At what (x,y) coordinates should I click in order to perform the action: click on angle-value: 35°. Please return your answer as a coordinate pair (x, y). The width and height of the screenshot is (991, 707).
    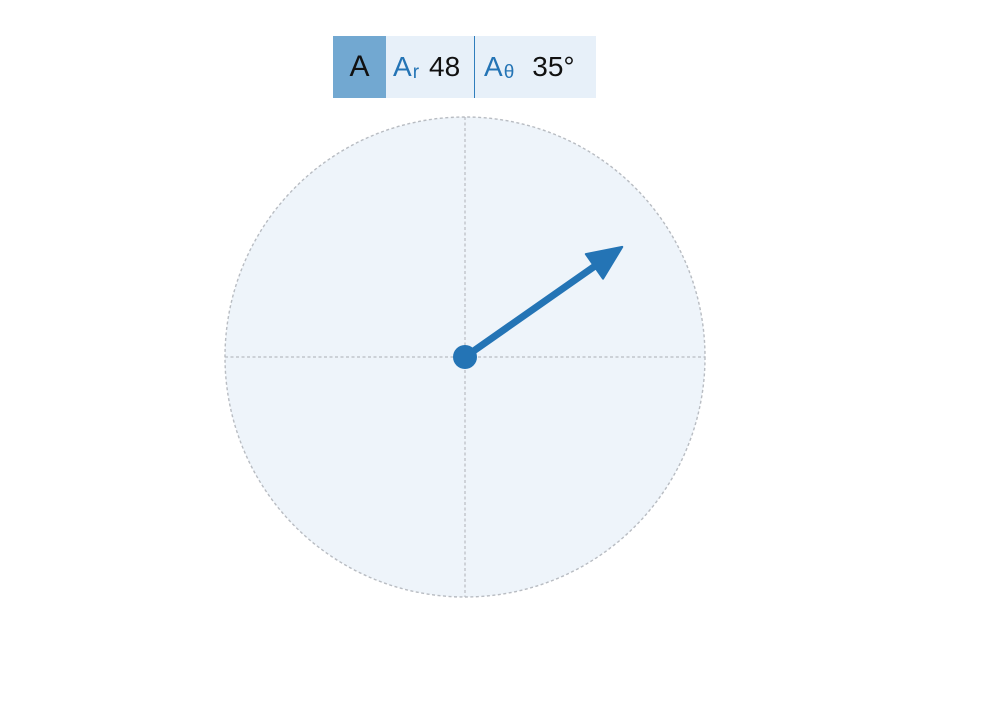
    Looking at the image, I should click on (553, 66).